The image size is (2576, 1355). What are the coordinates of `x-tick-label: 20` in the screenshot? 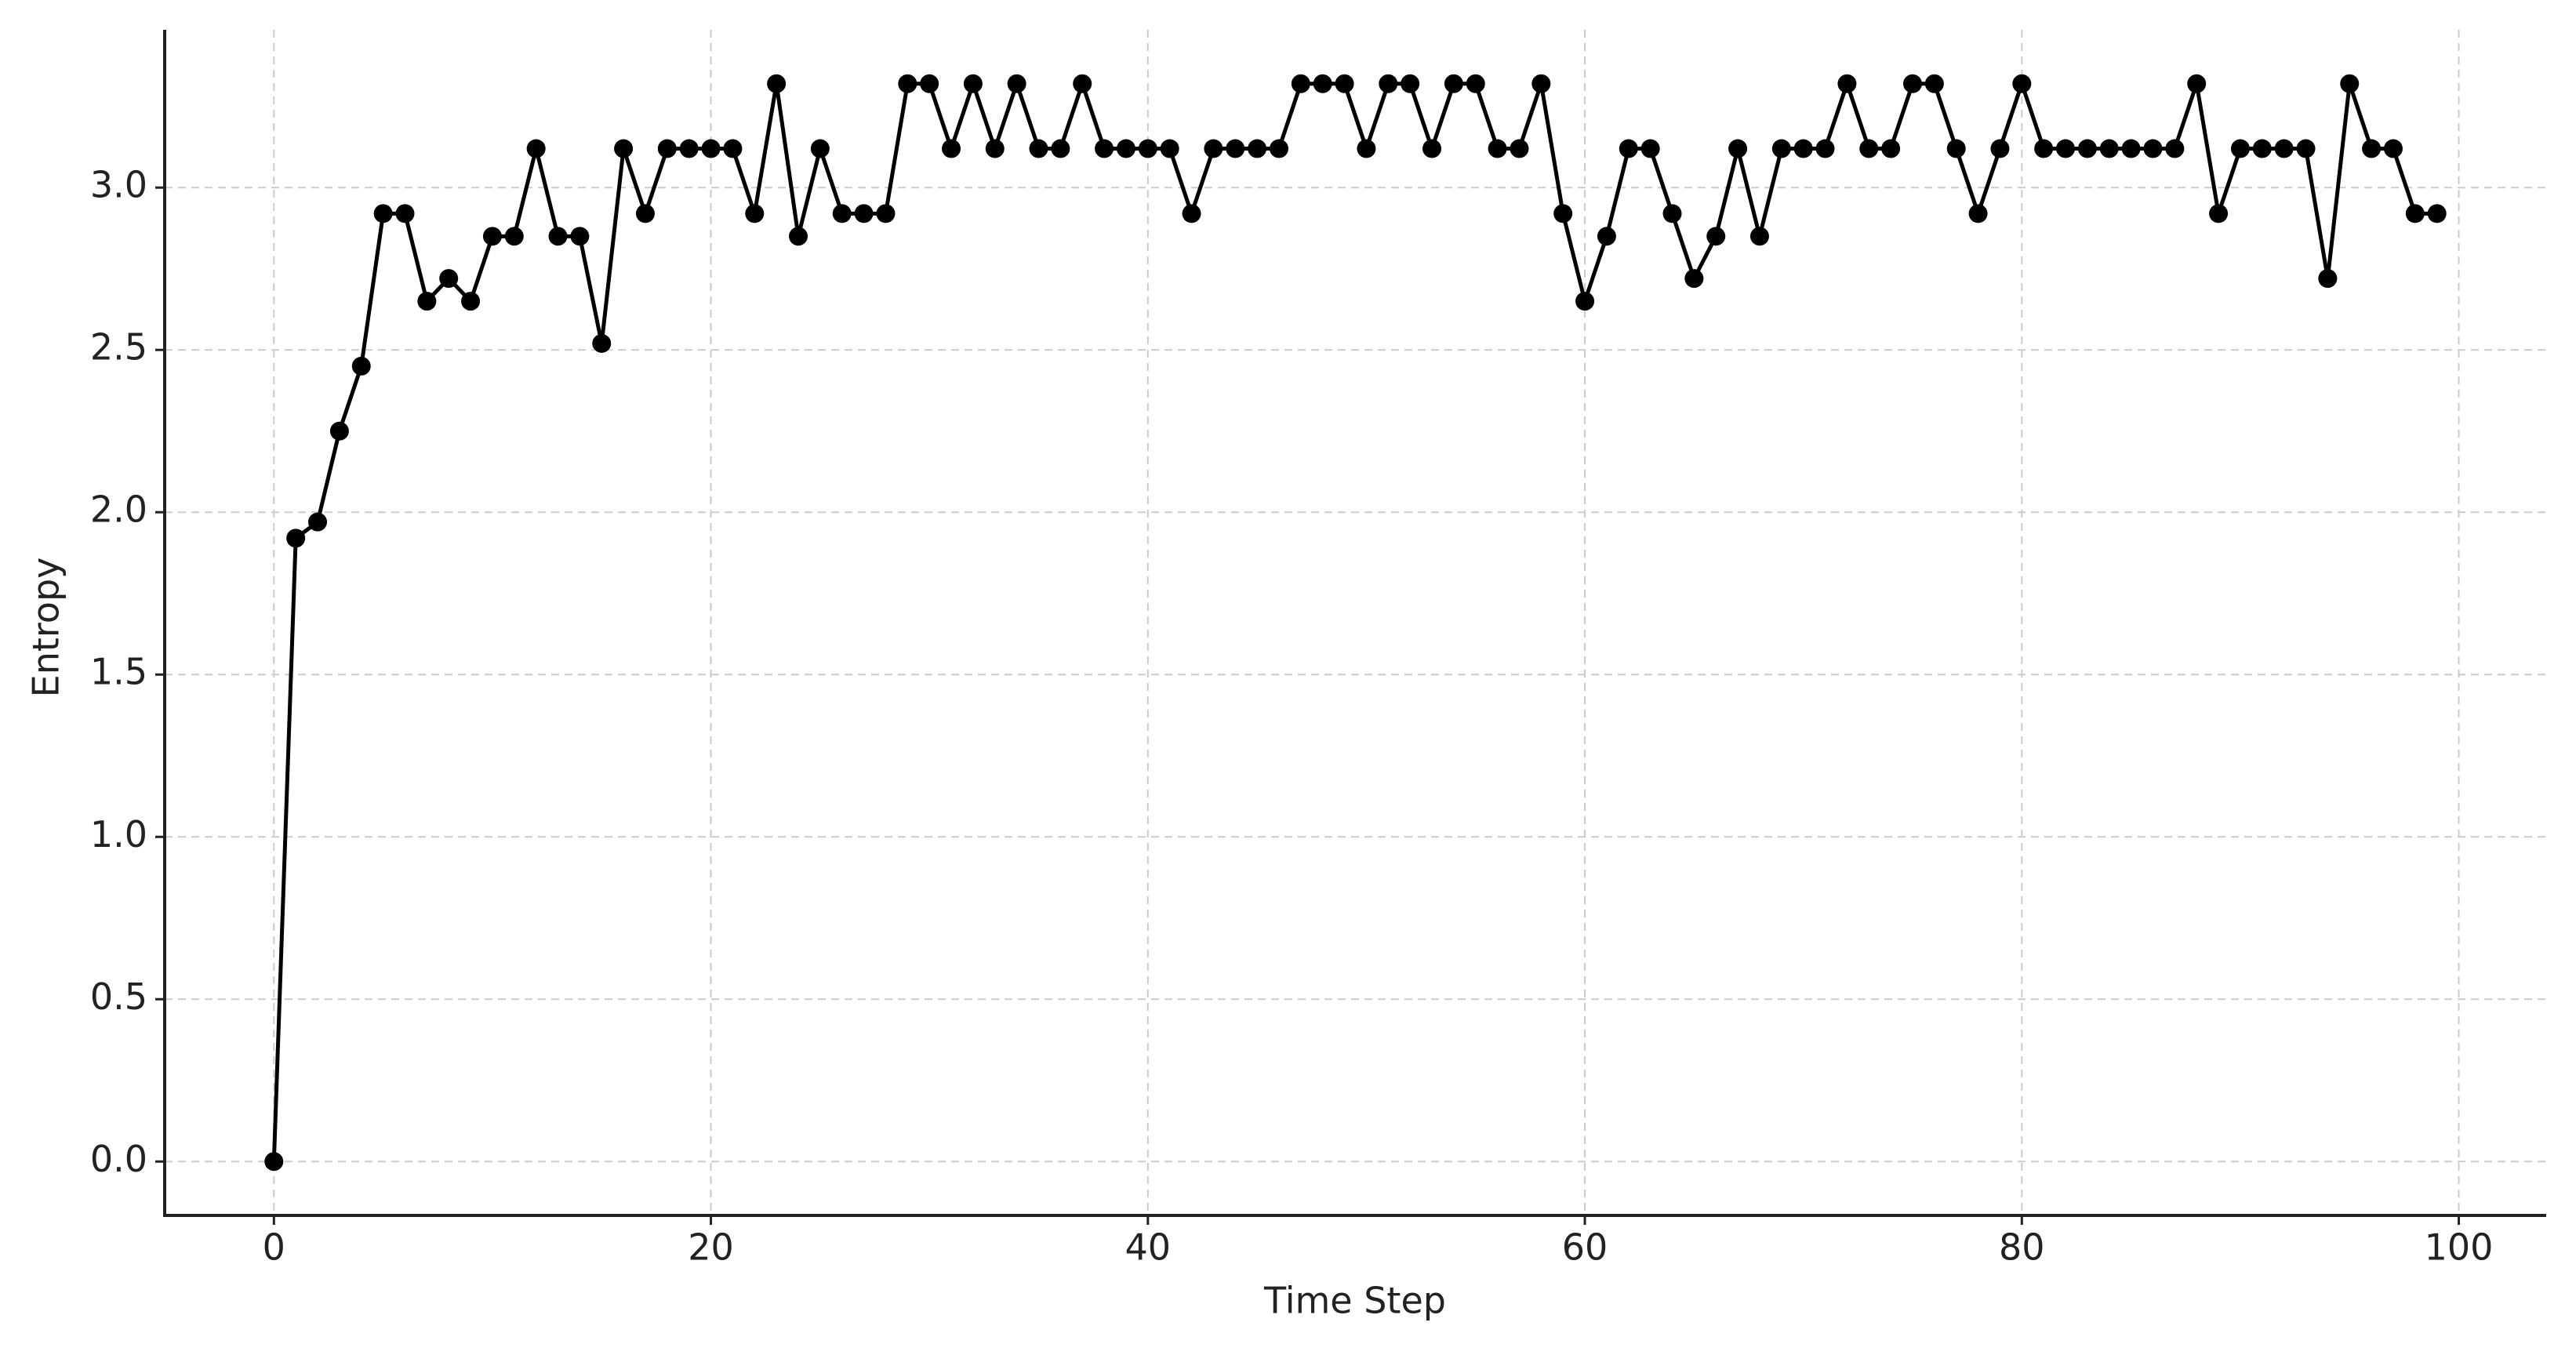 It's located at (711, 1247).